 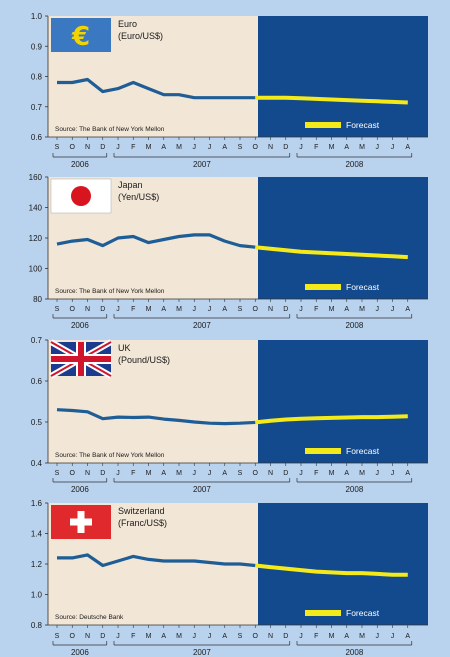 What do you see at coordinates (37, 77) in the screenshot?
I see `y-tick-label: 0.8` at bounding box center [37, 77].